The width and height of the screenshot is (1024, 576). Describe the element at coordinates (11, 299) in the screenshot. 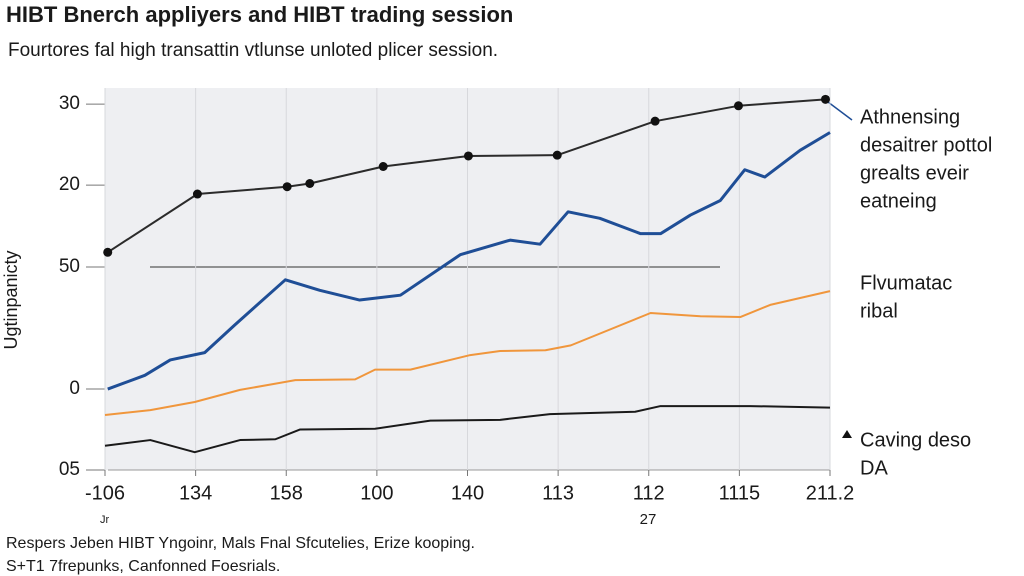

I see `y-axis-label: Ugtinpanicty` at that location.